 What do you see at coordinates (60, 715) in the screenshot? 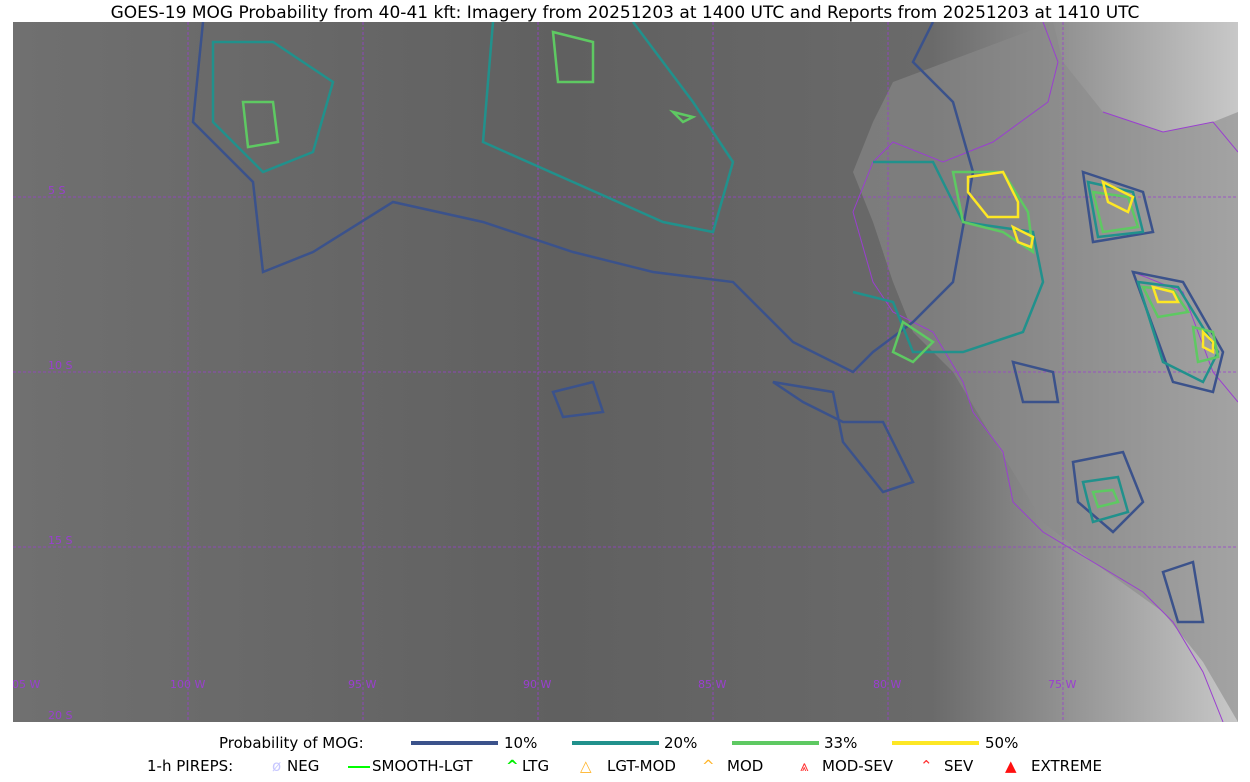
I see `lat-label: 20 S` at bounding box center [60, 715].